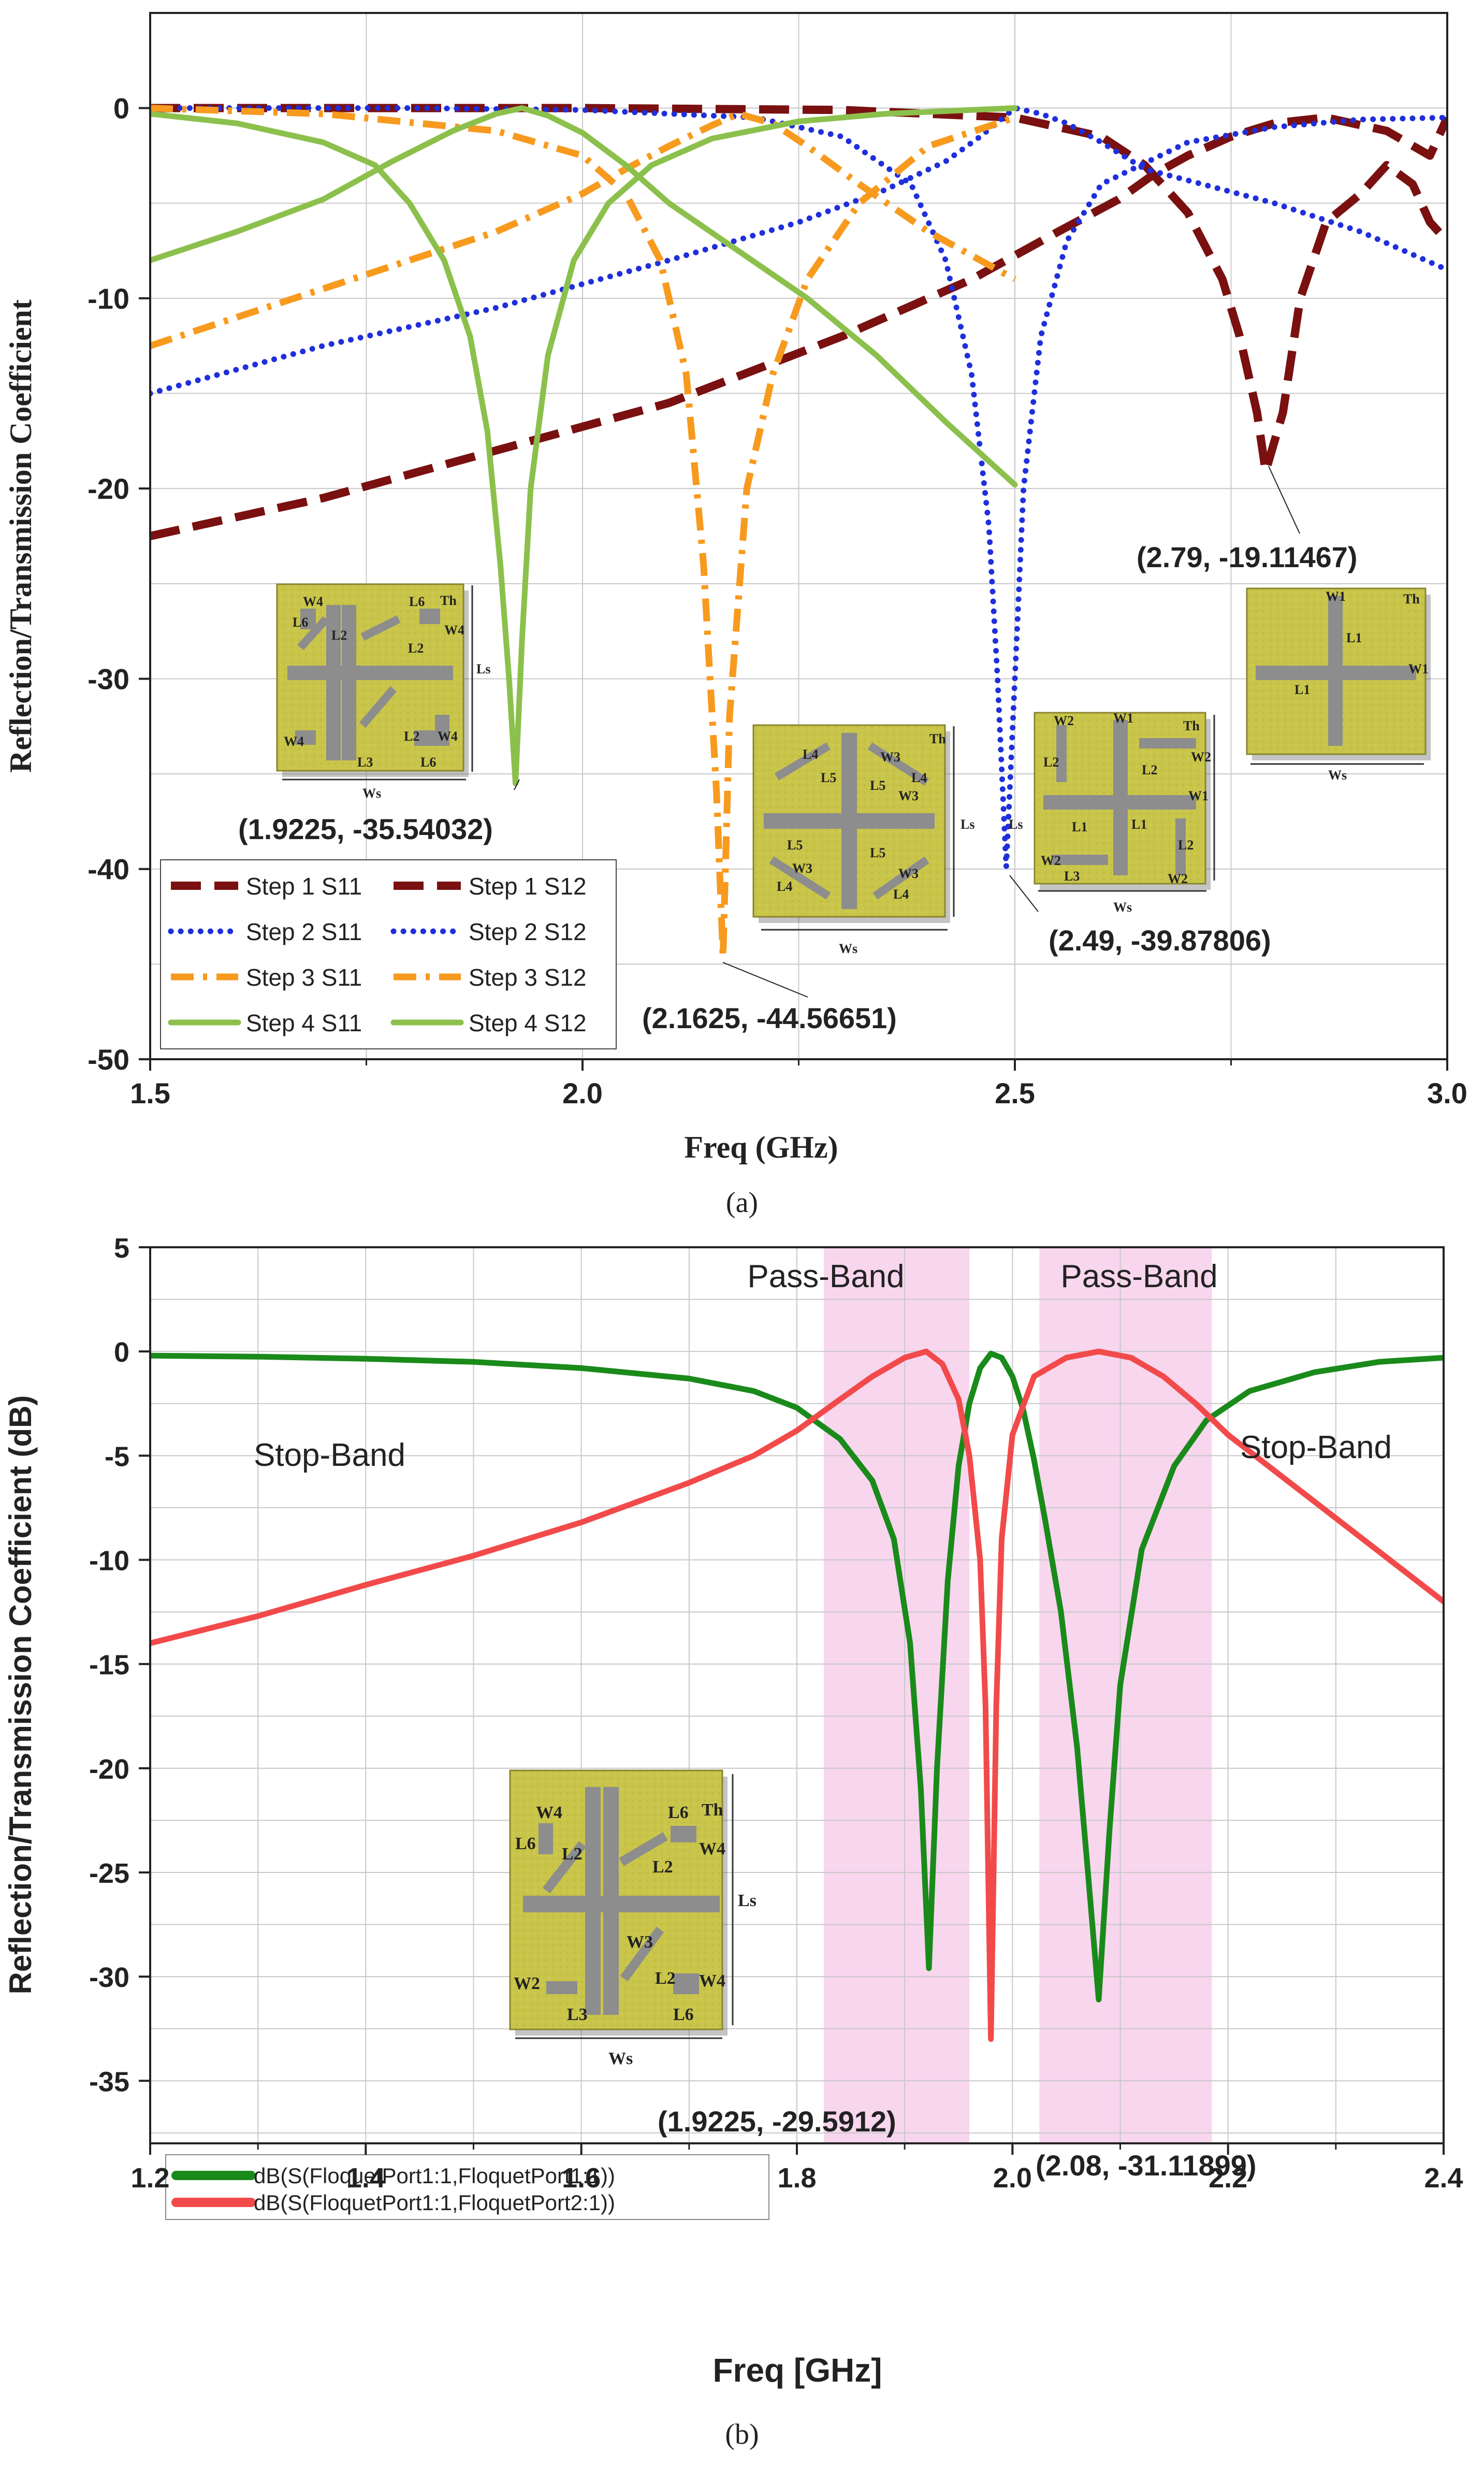  I want to click on series-line-step-4-s12, so click(584, 296).